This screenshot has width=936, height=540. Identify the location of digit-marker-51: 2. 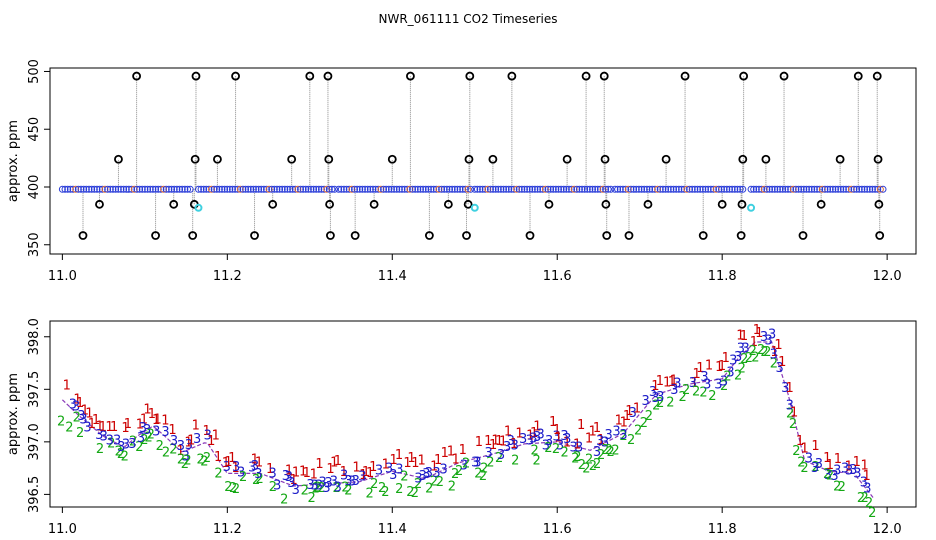
(166, 453).